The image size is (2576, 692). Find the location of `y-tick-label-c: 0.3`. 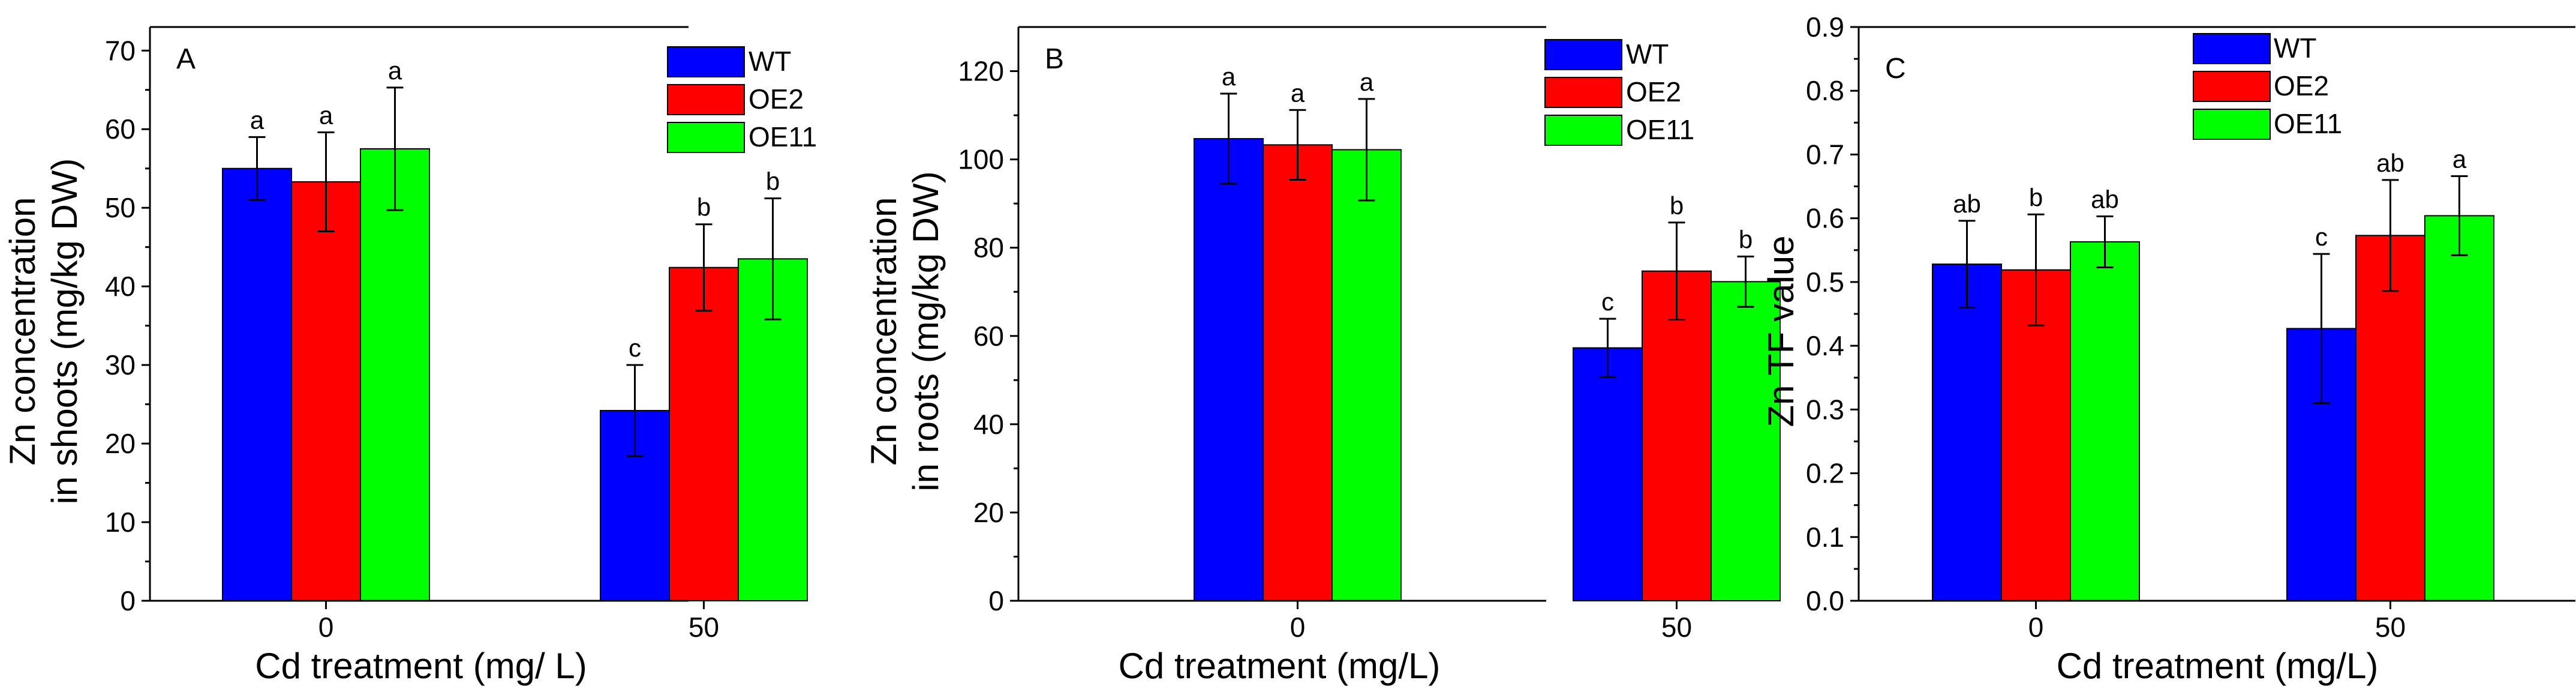

y-tick-label-c: 0.3 is located at coordinates (1825, 409).